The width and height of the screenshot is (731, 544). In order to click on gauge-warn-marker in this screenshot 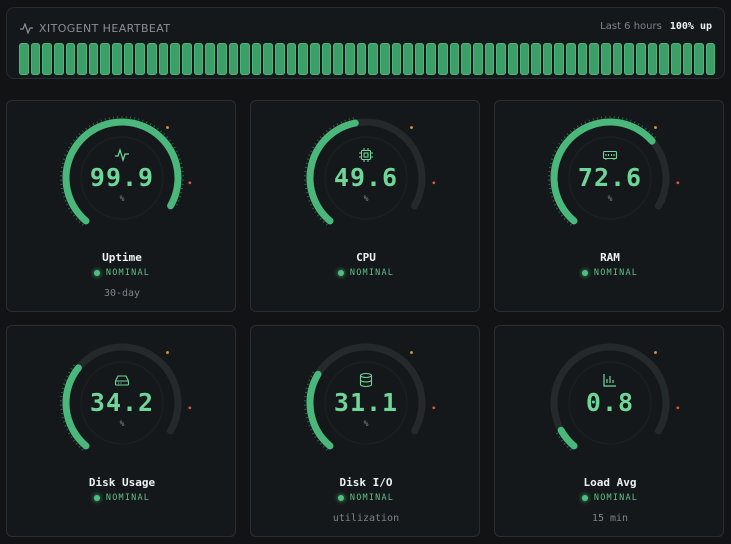, I will do `click(167, 352)`.